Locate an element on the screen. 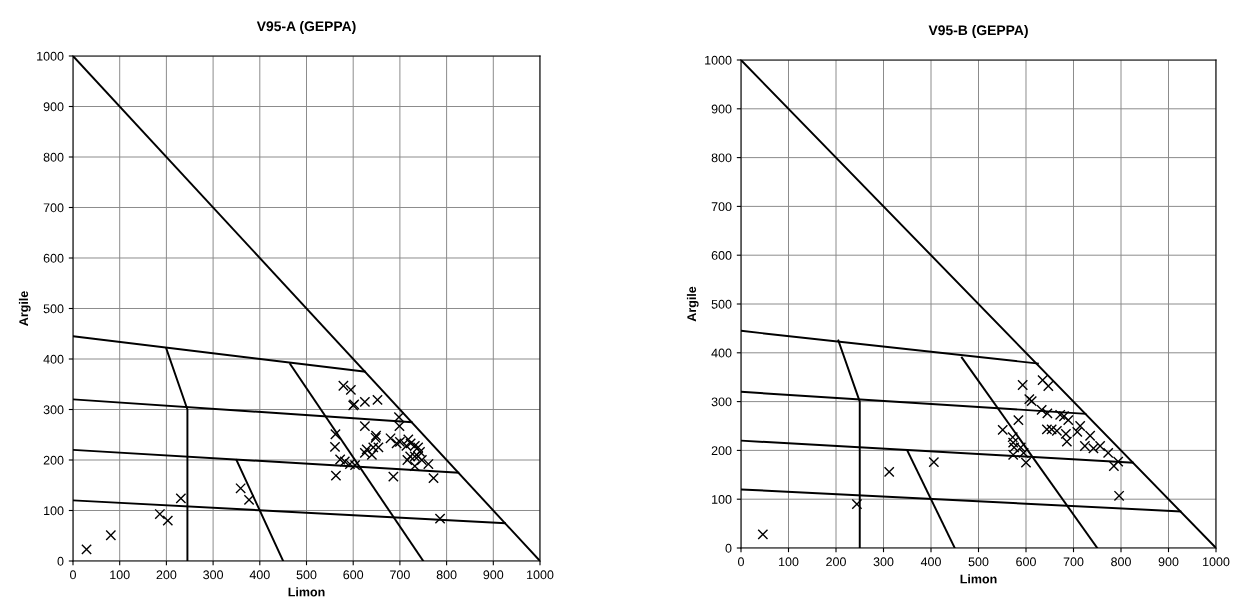  y-tick-label: 0 is located at coordinates (728, 548).